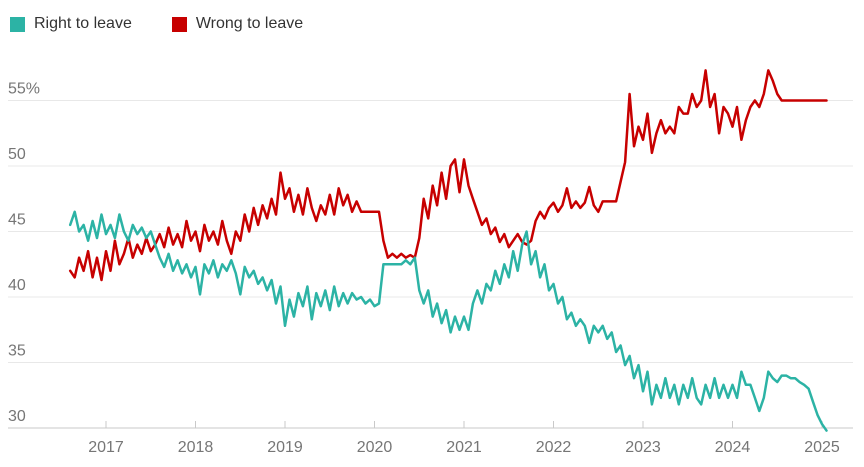 This screenshot has height=467, width=864. What do you see at coordinates (24, 89) in the screenshot?
I see `y-axis-label: 55%` at bounding box center [24, 89].